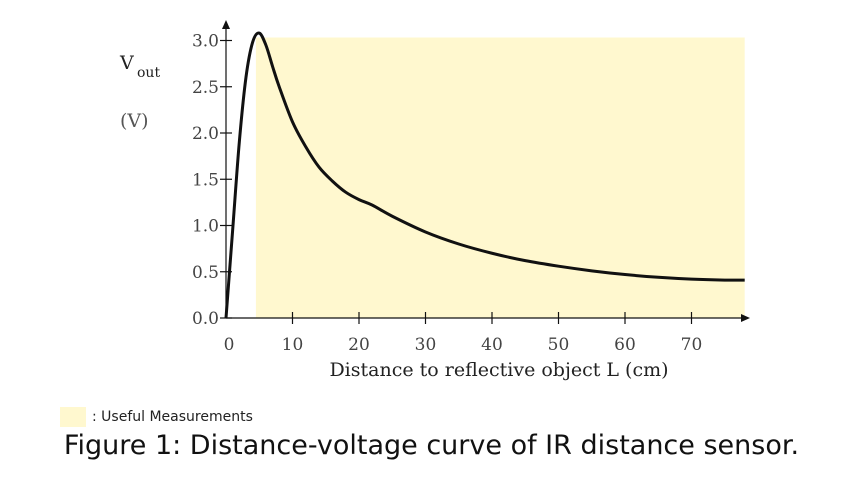 Image resolution: width=863 pixels, height=481 pixels. Describe the element at coordinates (148, 73) in the screenshot. I see `y-axis-label-subscript: out` at that location.